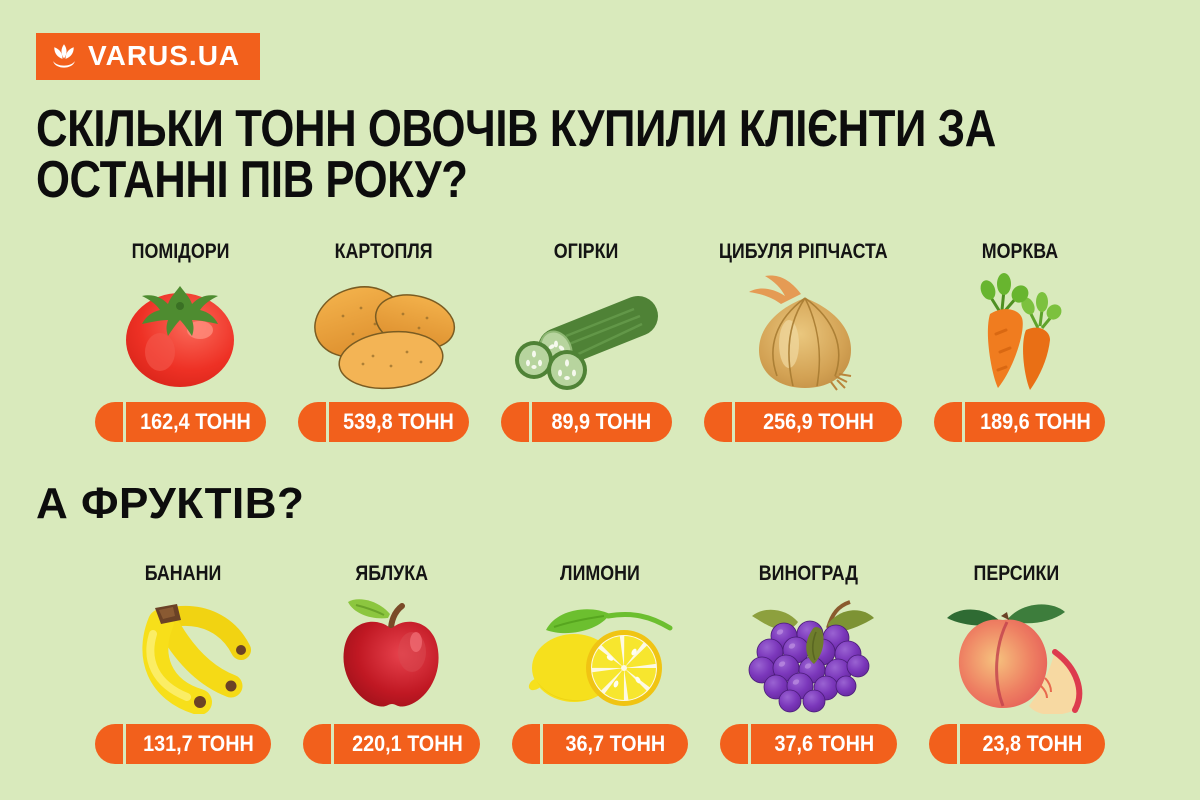  Describe the element at coordinates (392, 654) in the screenshot. I see `apple-icon` at that location.